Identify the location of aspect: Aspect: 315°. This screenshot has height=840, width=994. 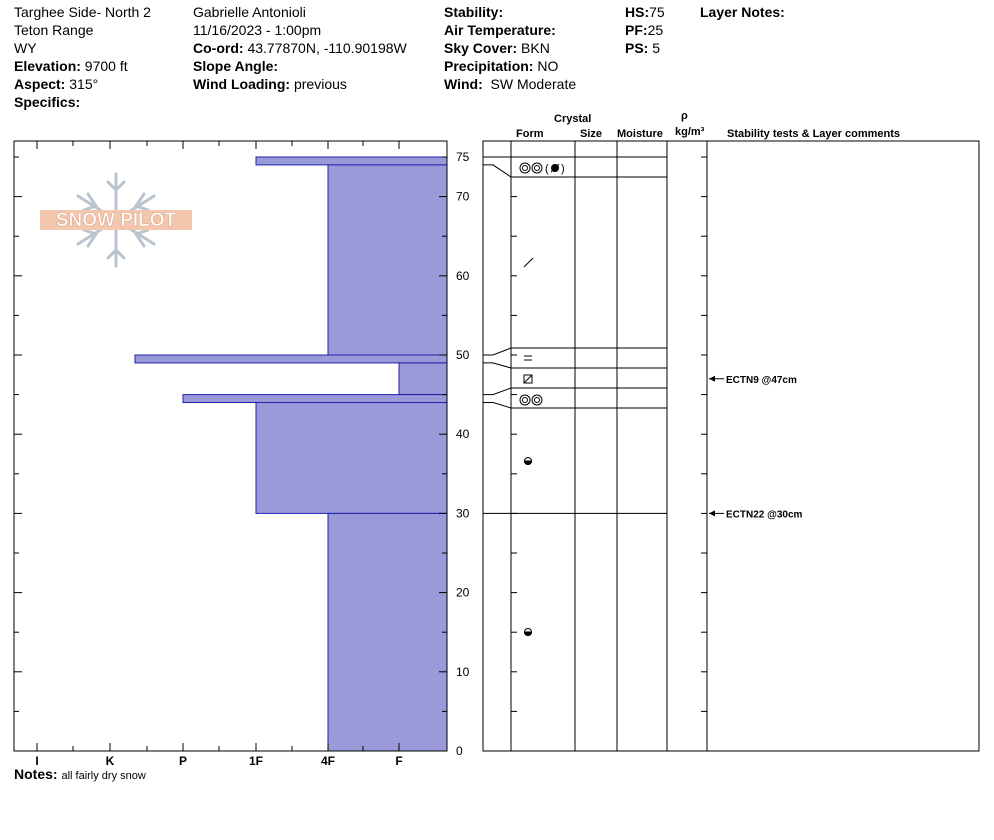
(56, 84).